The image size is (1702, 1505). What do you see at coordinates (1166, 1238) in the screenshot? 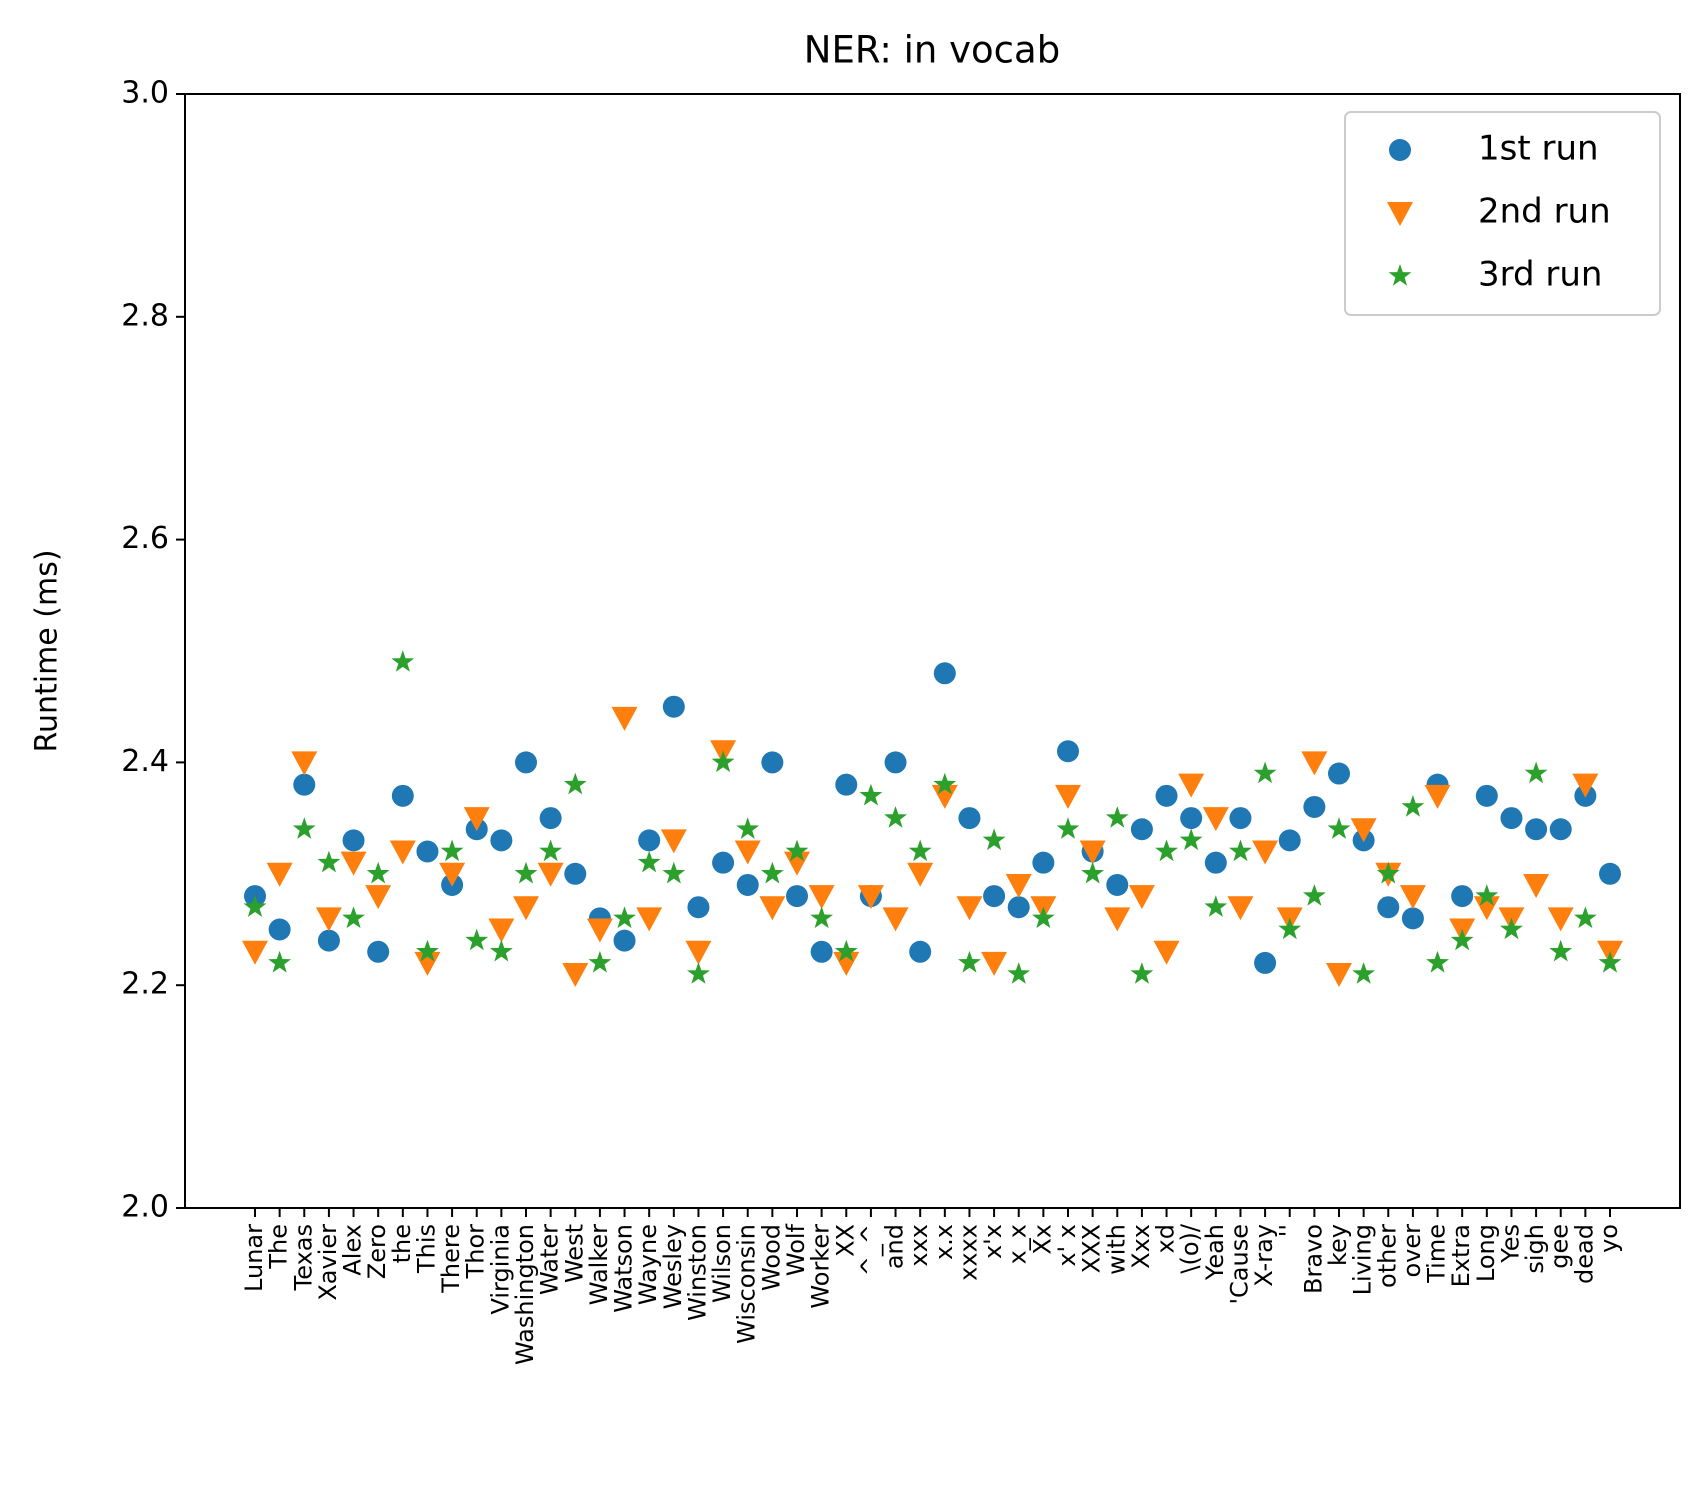
I see `x-tick-label: xd` at bounding box center [1166, 1238].